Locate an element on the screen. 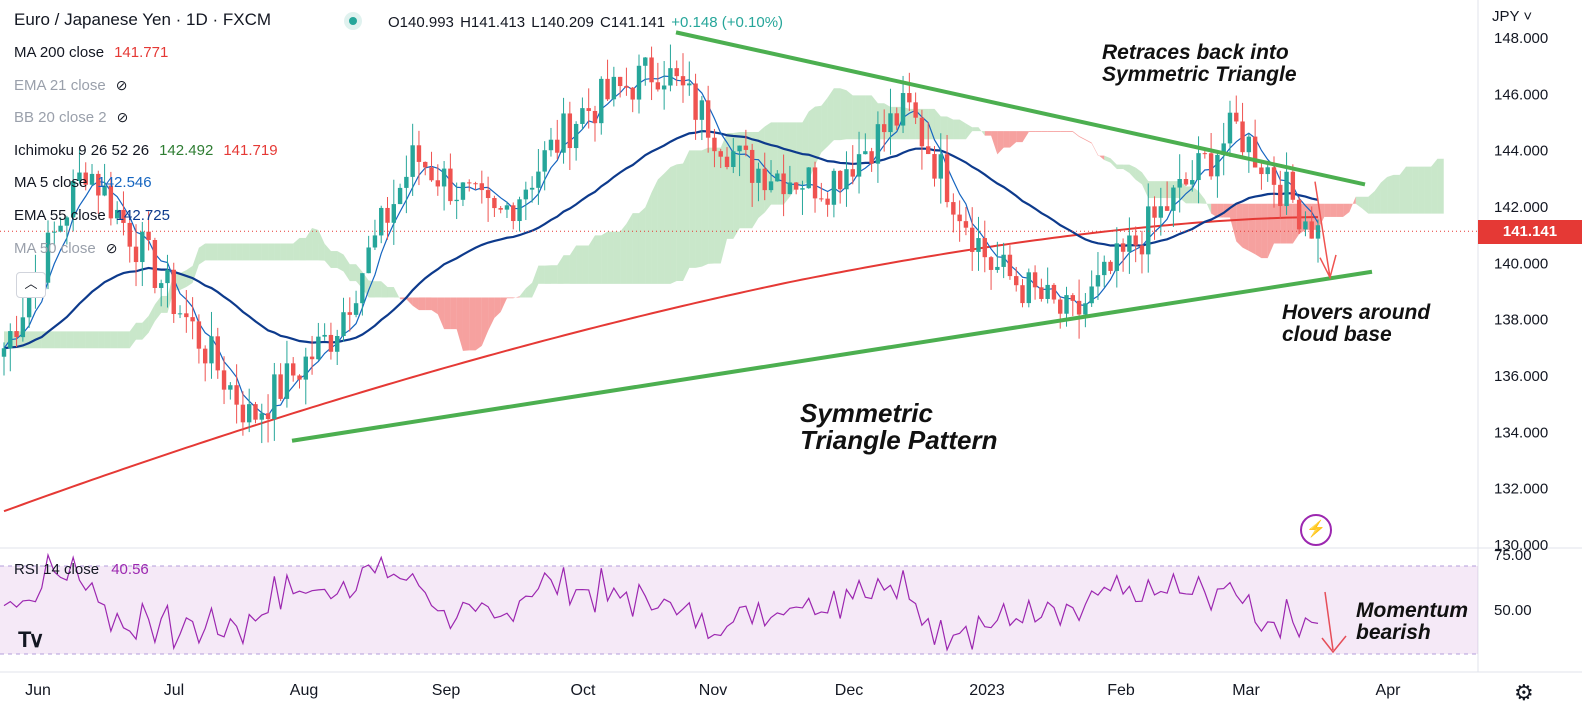 Image resolution: width=1582 pixels, height=712 pixels. annotation-hovers: Hovers around cloud base is located at coordinates (1356, 323).